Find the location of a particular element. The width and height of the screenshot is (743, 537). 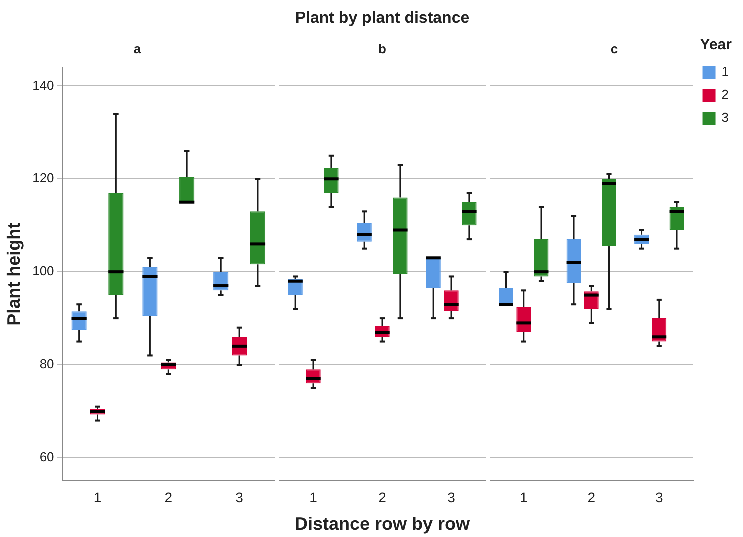

y-tick-label: 120 is located at coordinates (43, 178).